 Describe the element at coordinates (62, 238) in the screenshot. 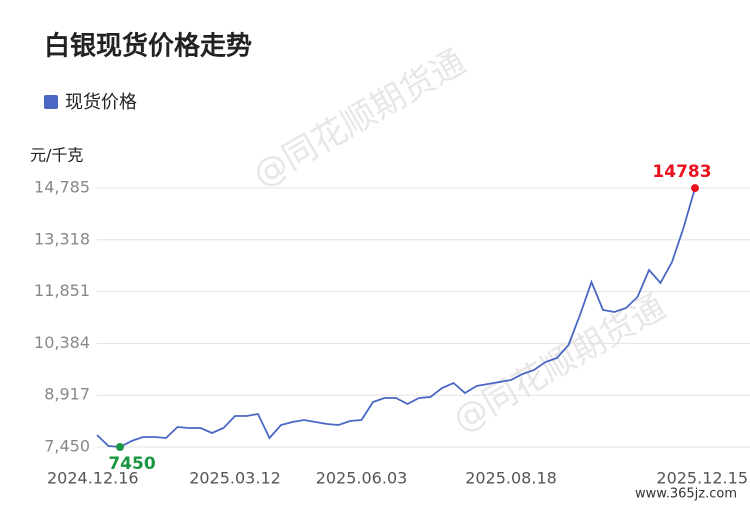

I see `y-tick-label: 13,318` at that location.